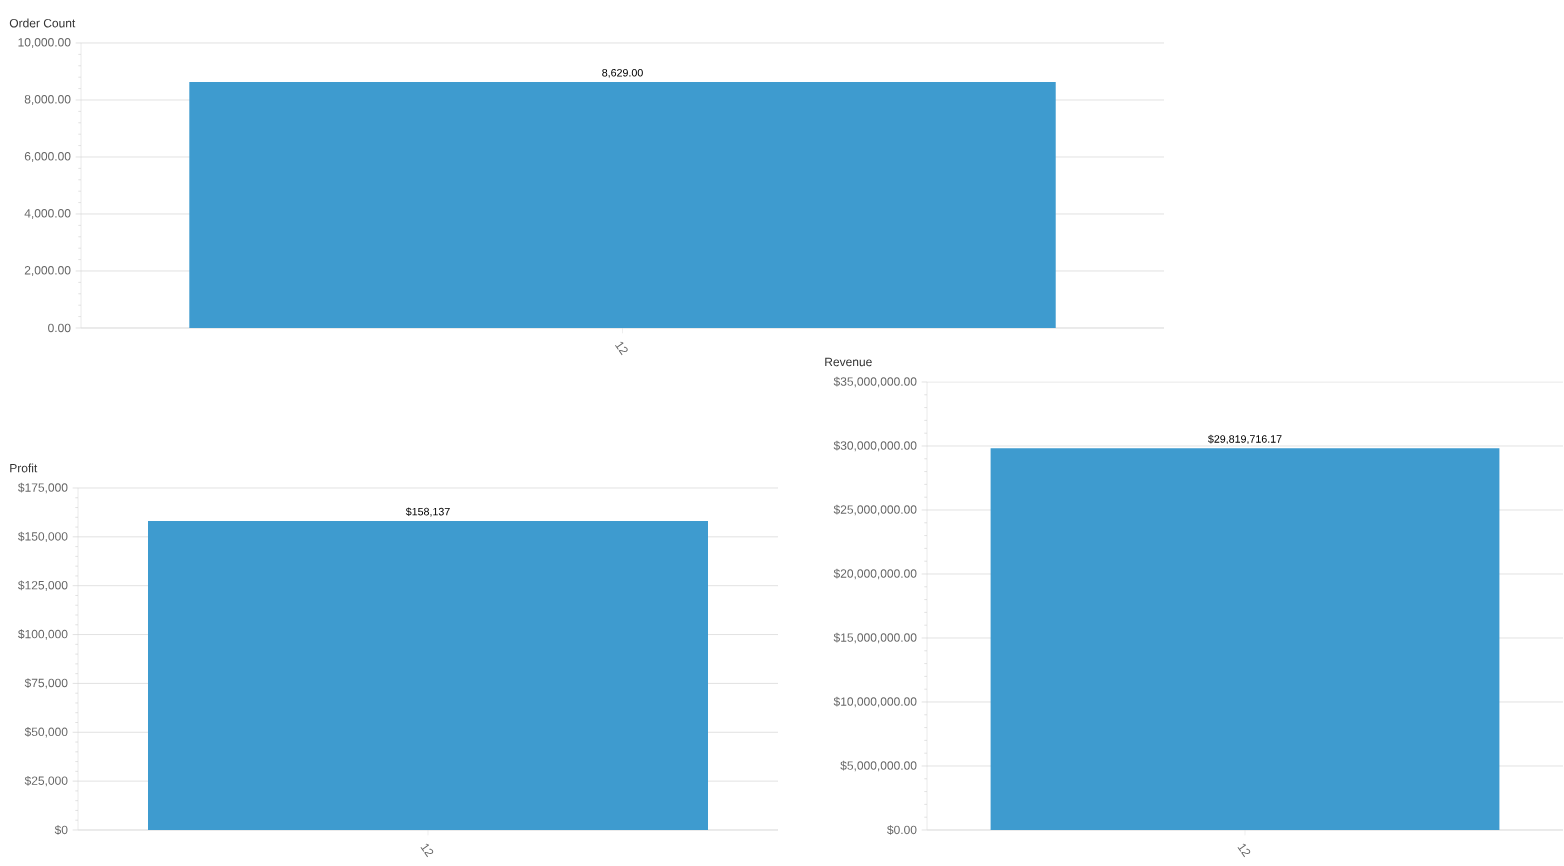  What do you see at coordinates (61, 830) in the screenshot?
I see `y-tick-label: $0` at bounding box center [61, 830].